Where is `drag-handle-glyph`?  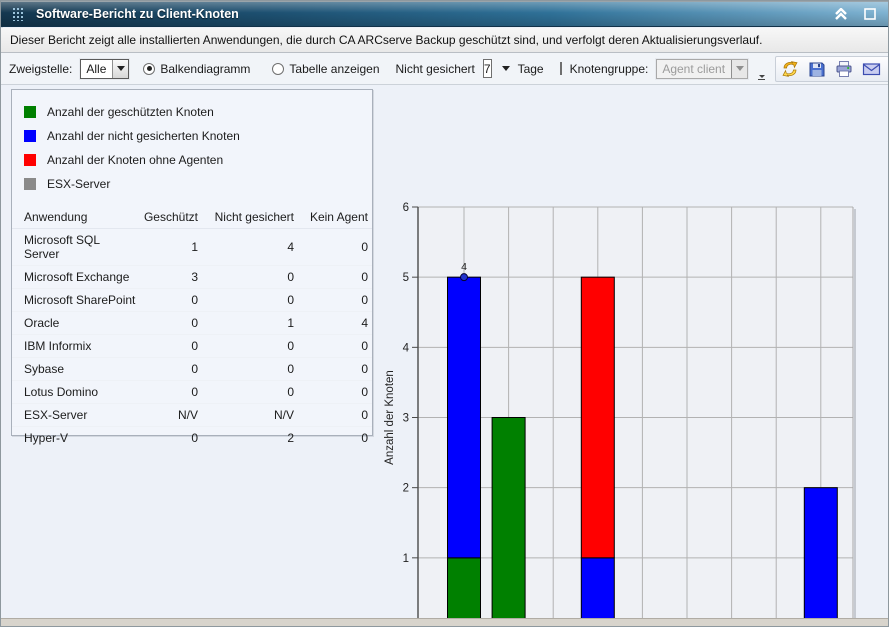 drag-handle-glyph is located at coordinates (17, 14).